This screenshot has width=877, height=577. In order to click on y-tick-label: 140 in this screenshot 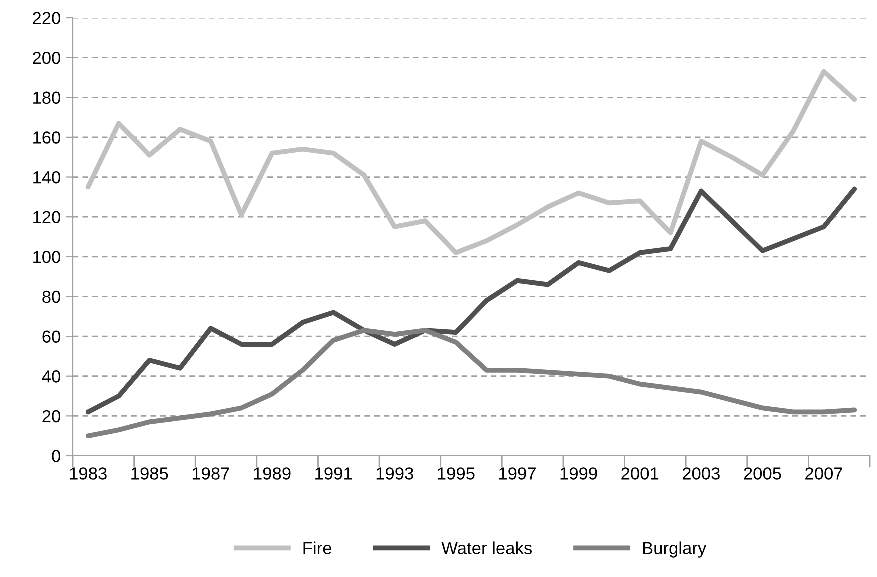, I will do `click(47, 177)`.